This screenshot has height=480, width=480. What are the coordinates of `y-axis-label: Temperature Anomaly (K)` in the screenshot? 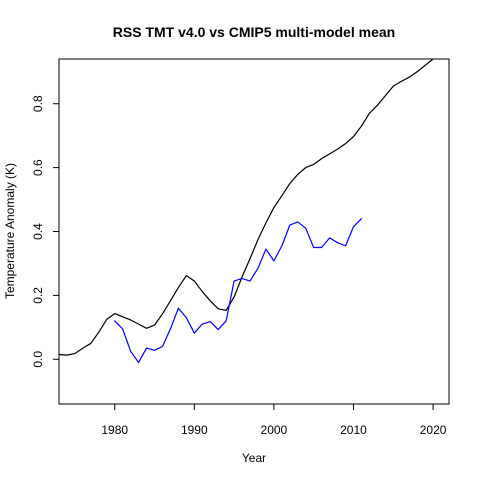 It's located at (10, 231).